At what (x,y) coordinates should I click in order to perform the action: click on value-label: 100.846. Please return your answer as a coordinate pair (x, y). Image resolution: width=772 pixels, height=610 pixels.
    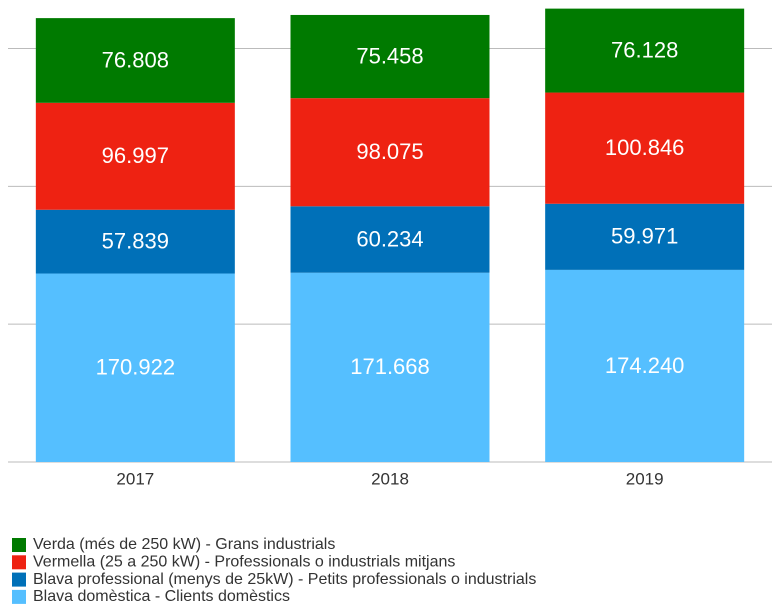
    Looking at the image, I should click on (645, 147).